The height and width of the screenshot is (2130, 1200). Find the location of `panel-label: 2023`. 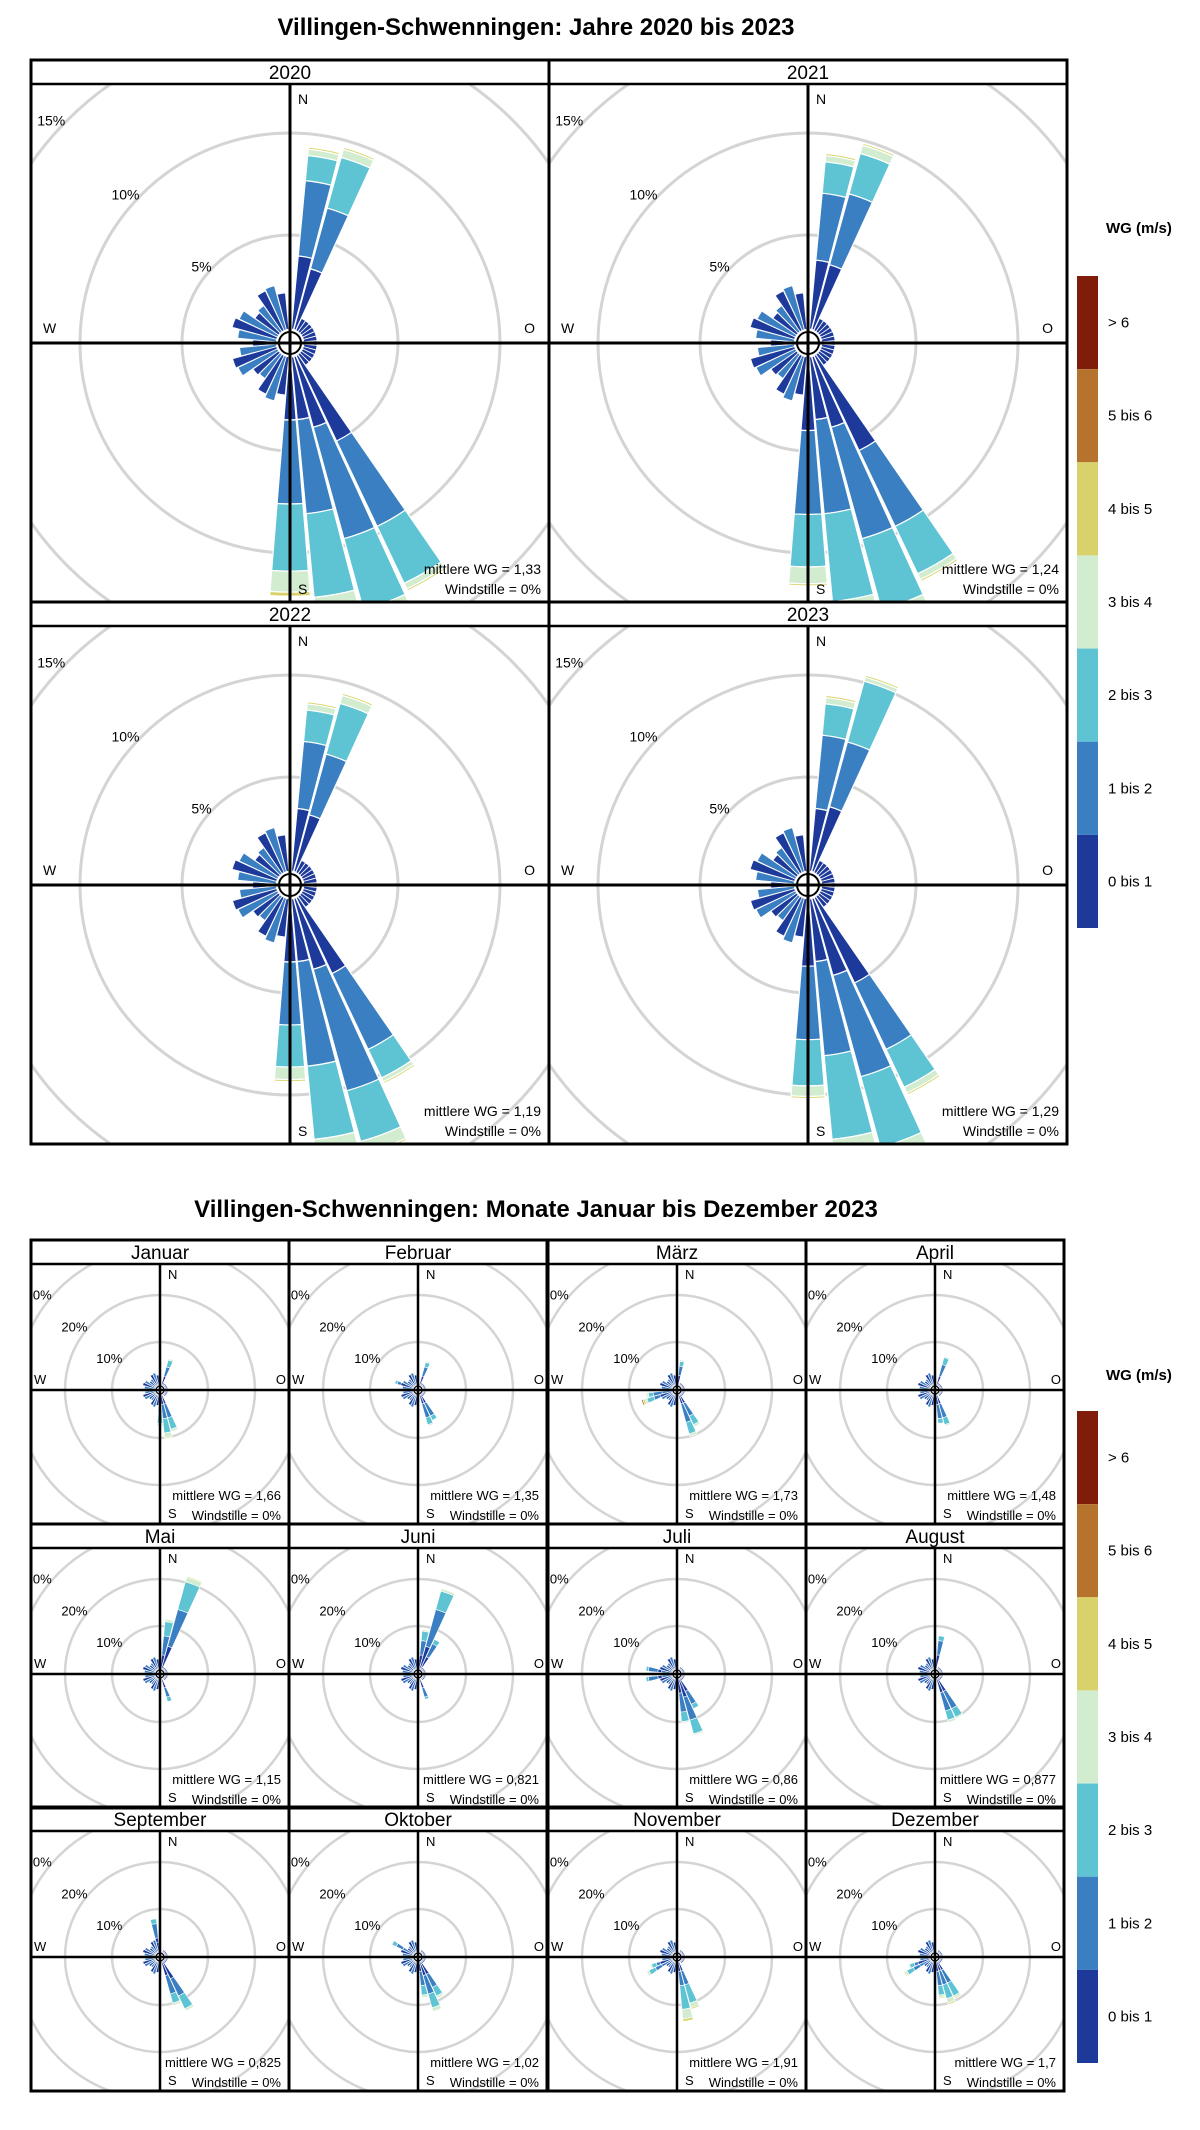

panel-label: 2023 is located at coordinates (808, 615).